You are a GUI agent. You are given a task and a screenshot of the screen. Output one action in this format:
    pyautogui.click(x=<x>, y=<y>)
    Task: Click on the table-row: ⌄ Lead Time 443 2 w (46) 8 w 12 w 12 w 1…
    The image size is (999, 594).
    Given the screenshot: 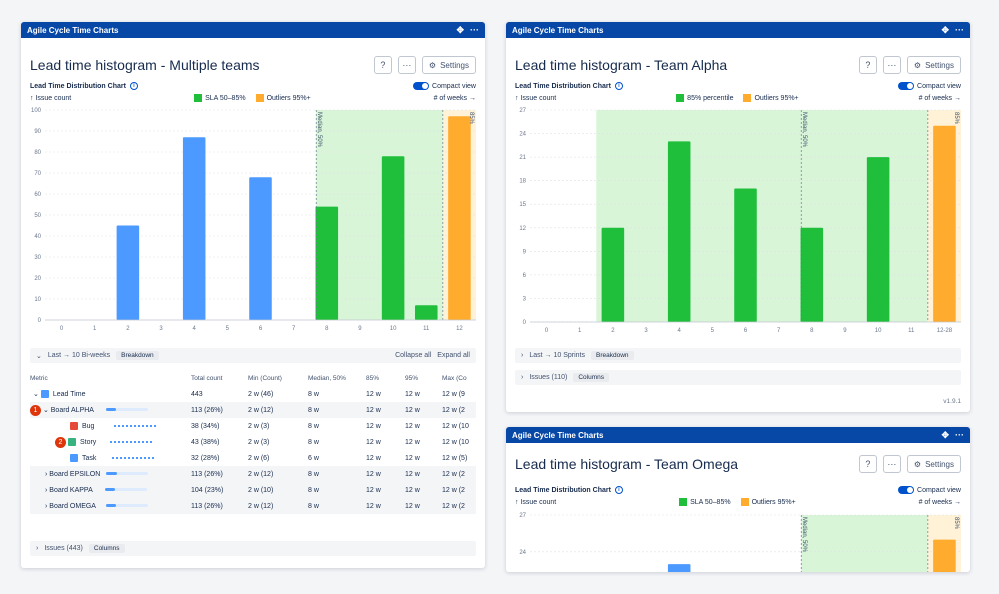 What is the action you would take?
    pyautogui.click(x=253, y=394)
    